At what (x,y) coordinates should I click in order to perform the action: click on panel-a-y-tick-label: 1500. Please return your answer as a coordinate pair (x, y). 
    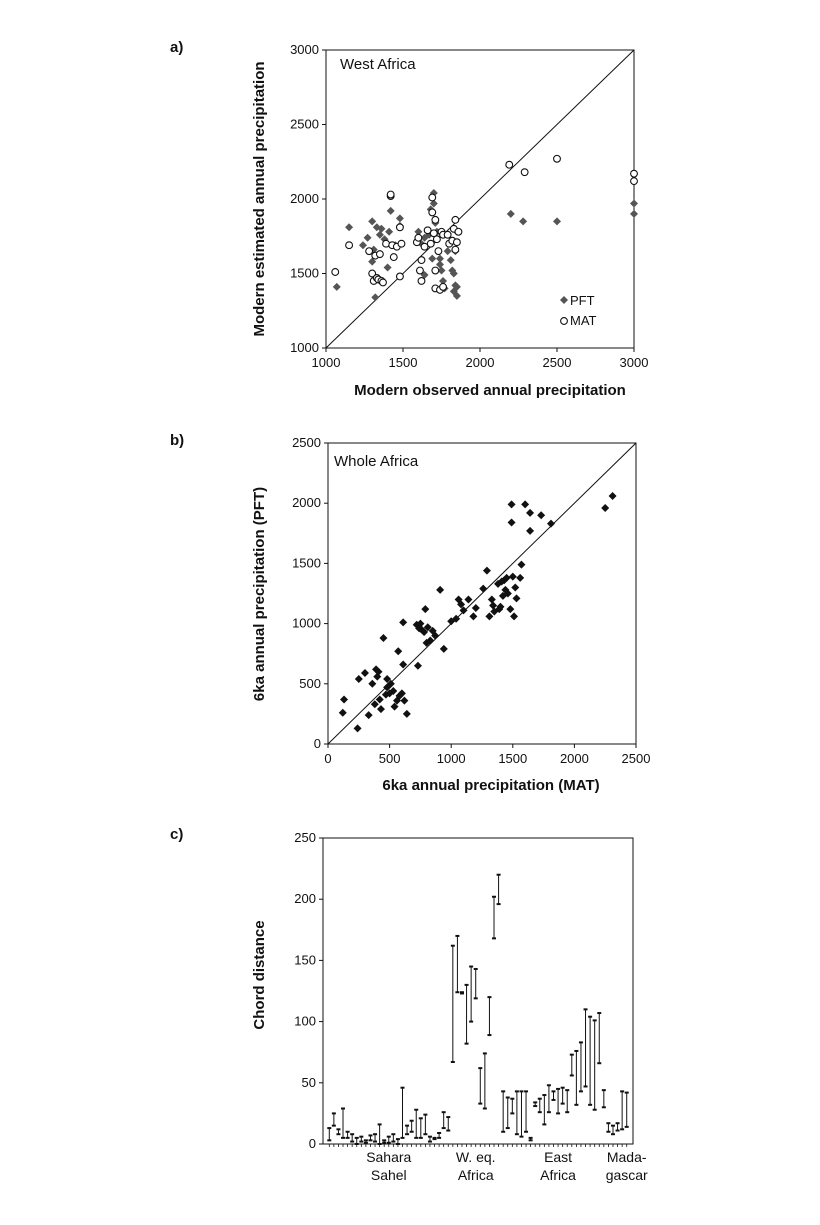
    Looking at the image, I should click on (304, 273).